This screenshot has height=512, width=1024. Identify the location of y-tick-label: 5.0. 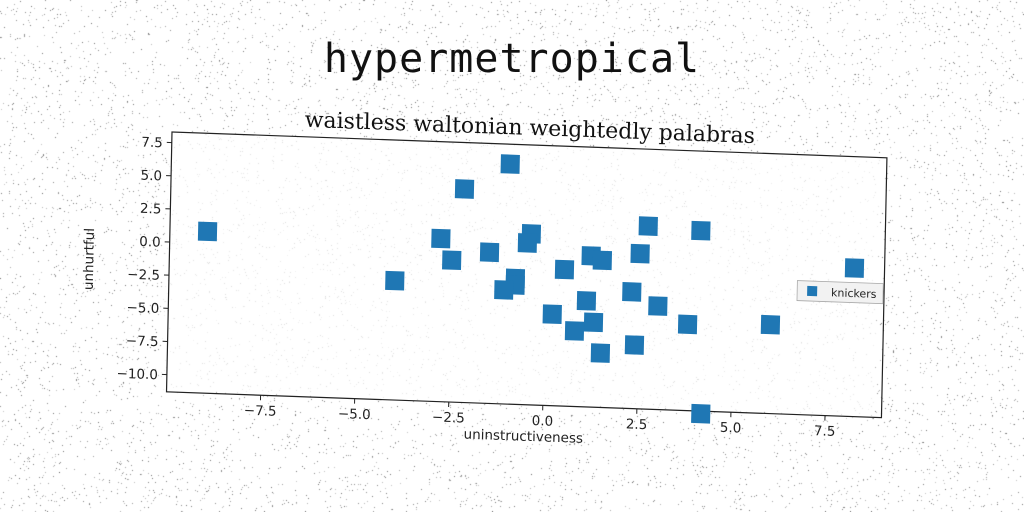
(151, 176).